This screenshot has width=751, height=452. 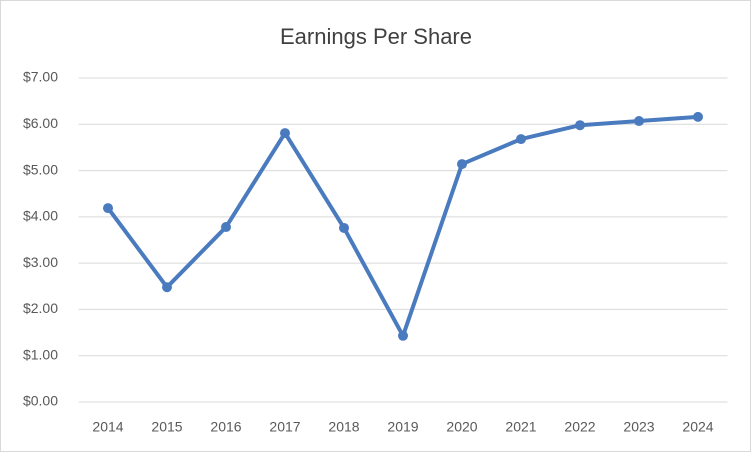 What do you see at coordinates (40, 308) in the screenshot?
I see `y-tick-label: $2.00` at bounding box center [40, 308].